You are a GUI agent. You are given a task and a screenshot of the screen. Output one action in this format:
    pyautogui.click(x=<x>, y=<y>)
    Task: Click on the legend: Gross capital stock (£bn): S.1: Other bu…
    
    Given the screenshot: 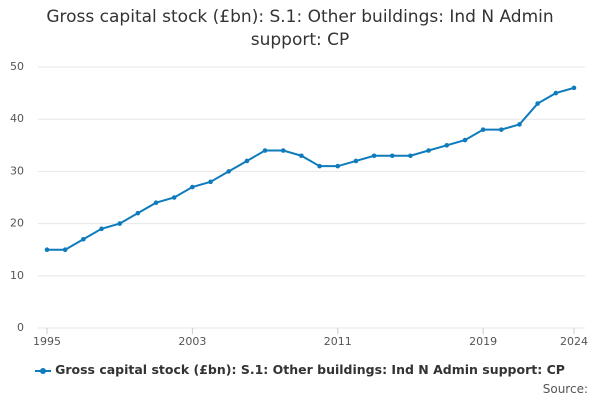 What is the action you would take?
    pyautogui.click(x=300, y=369)
    